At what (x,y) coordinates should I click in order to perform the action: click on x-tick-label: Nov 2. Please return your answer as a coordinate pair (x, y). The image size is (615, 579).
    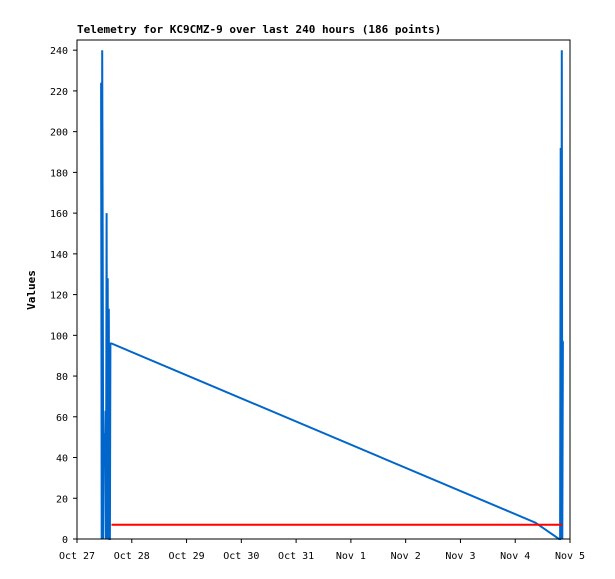
    Looking at the image, I should click on (406, 556).